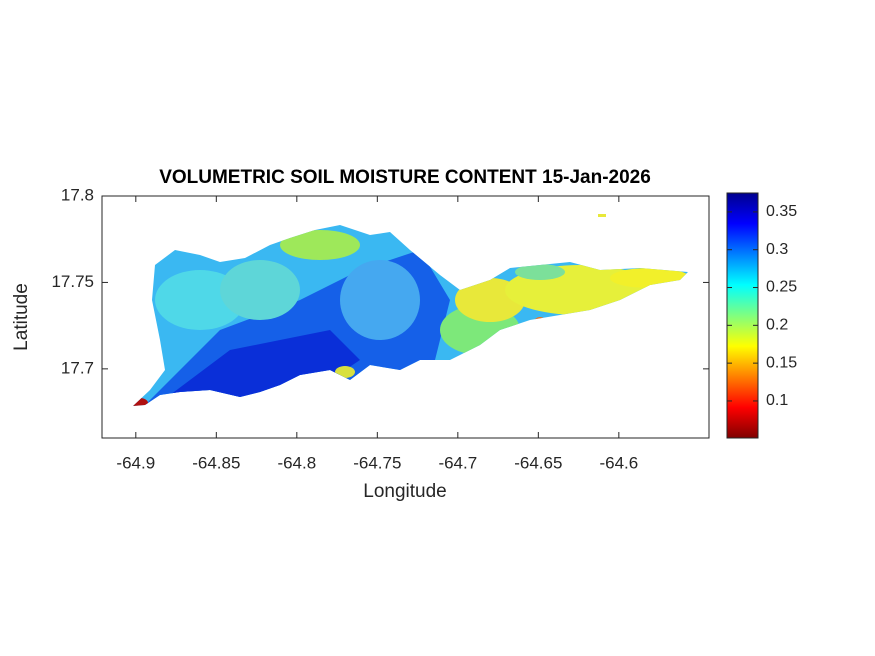  Describe the element at coordinates (77, 367) in the screenshot. I see `y-tick-label: 17.7` at that location.